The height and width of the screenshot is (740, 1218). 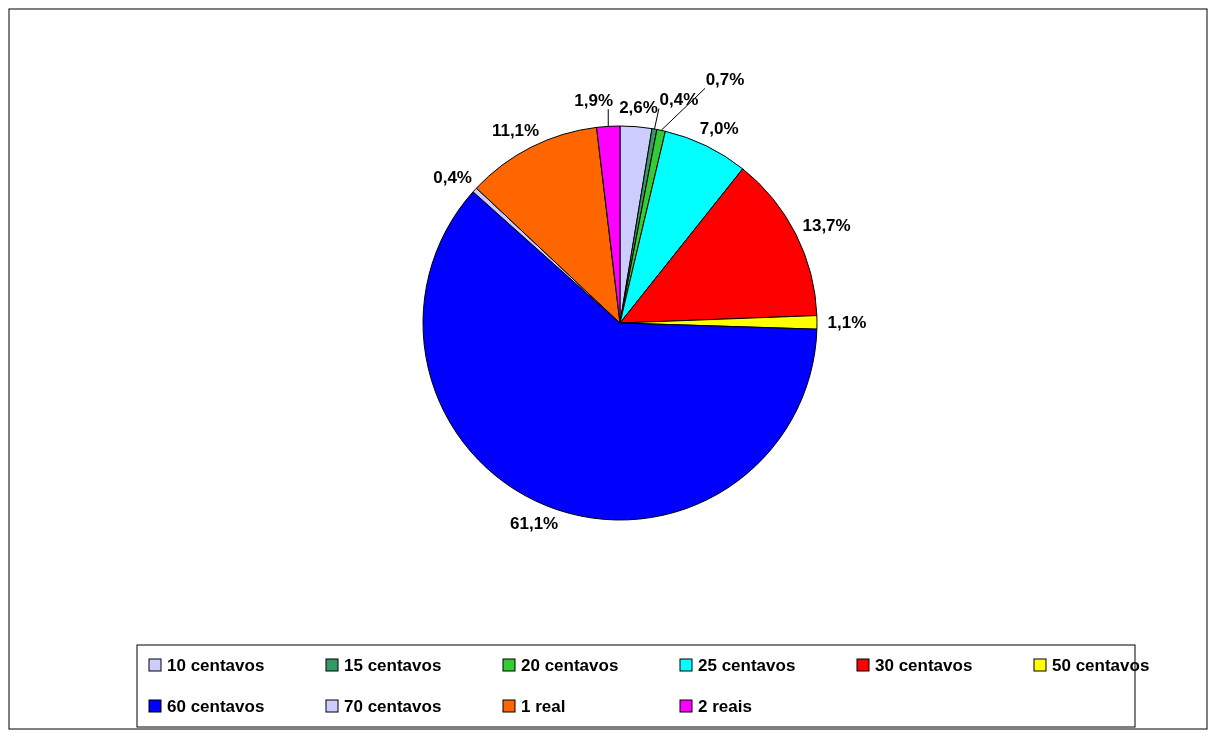 What do you see at coordinates (216, 706) in the screenshot?
I see `legend-label: 60 centavos` at bounding box center [216, 706].